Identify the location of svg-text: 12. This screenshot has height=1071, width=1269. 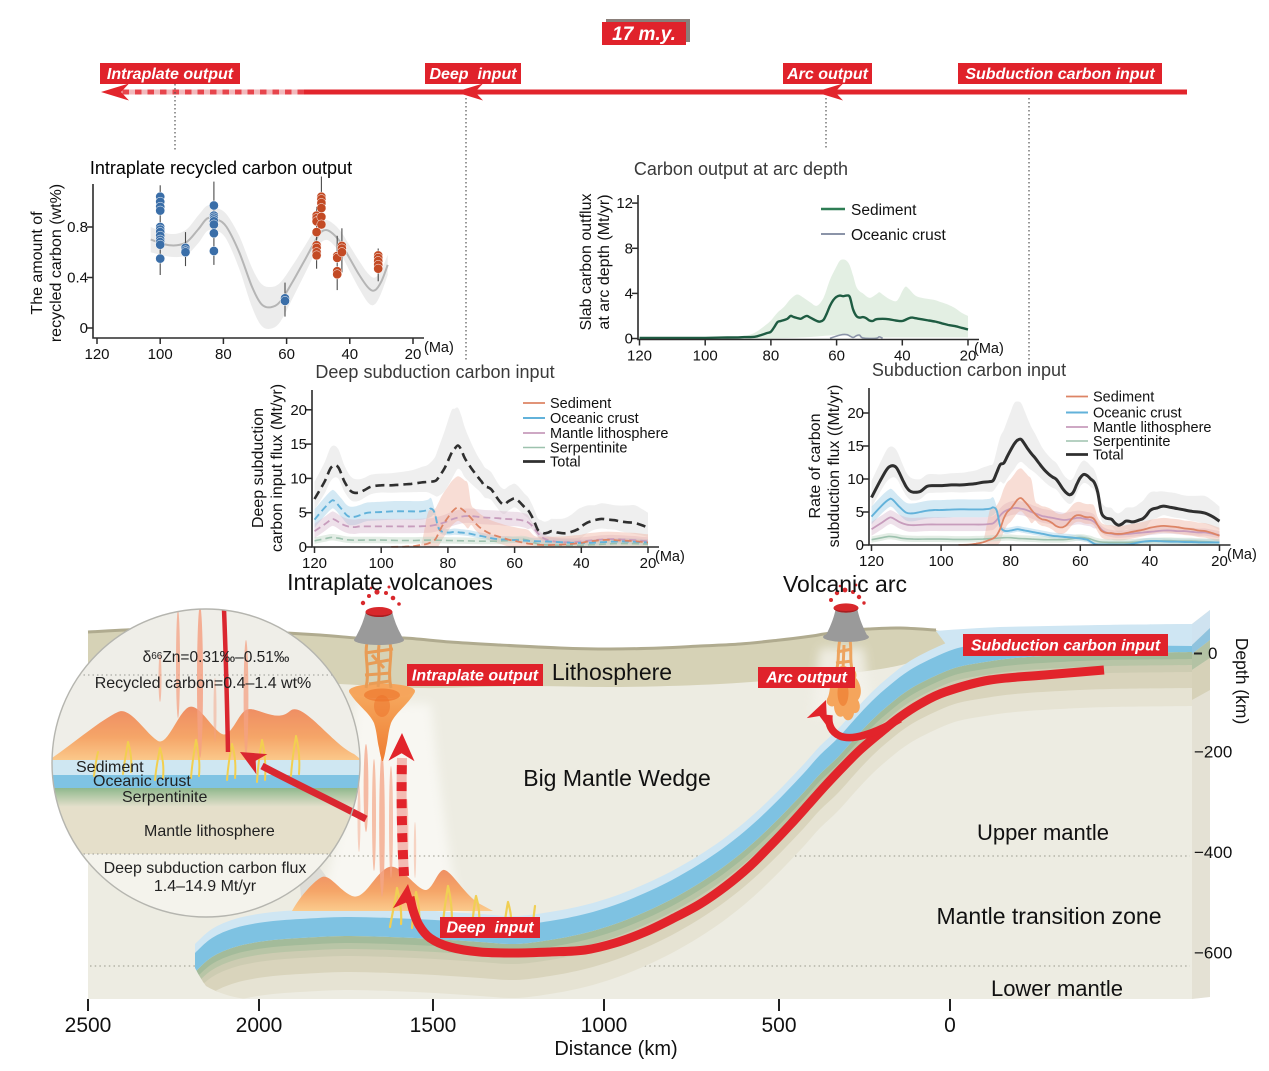
(624, 203).